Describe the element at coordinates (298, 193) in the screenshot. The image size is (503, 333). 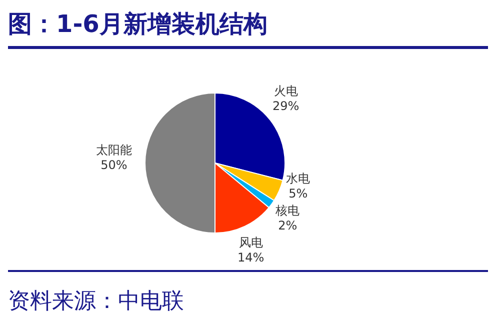
I see `data-label: 5%` at that location.